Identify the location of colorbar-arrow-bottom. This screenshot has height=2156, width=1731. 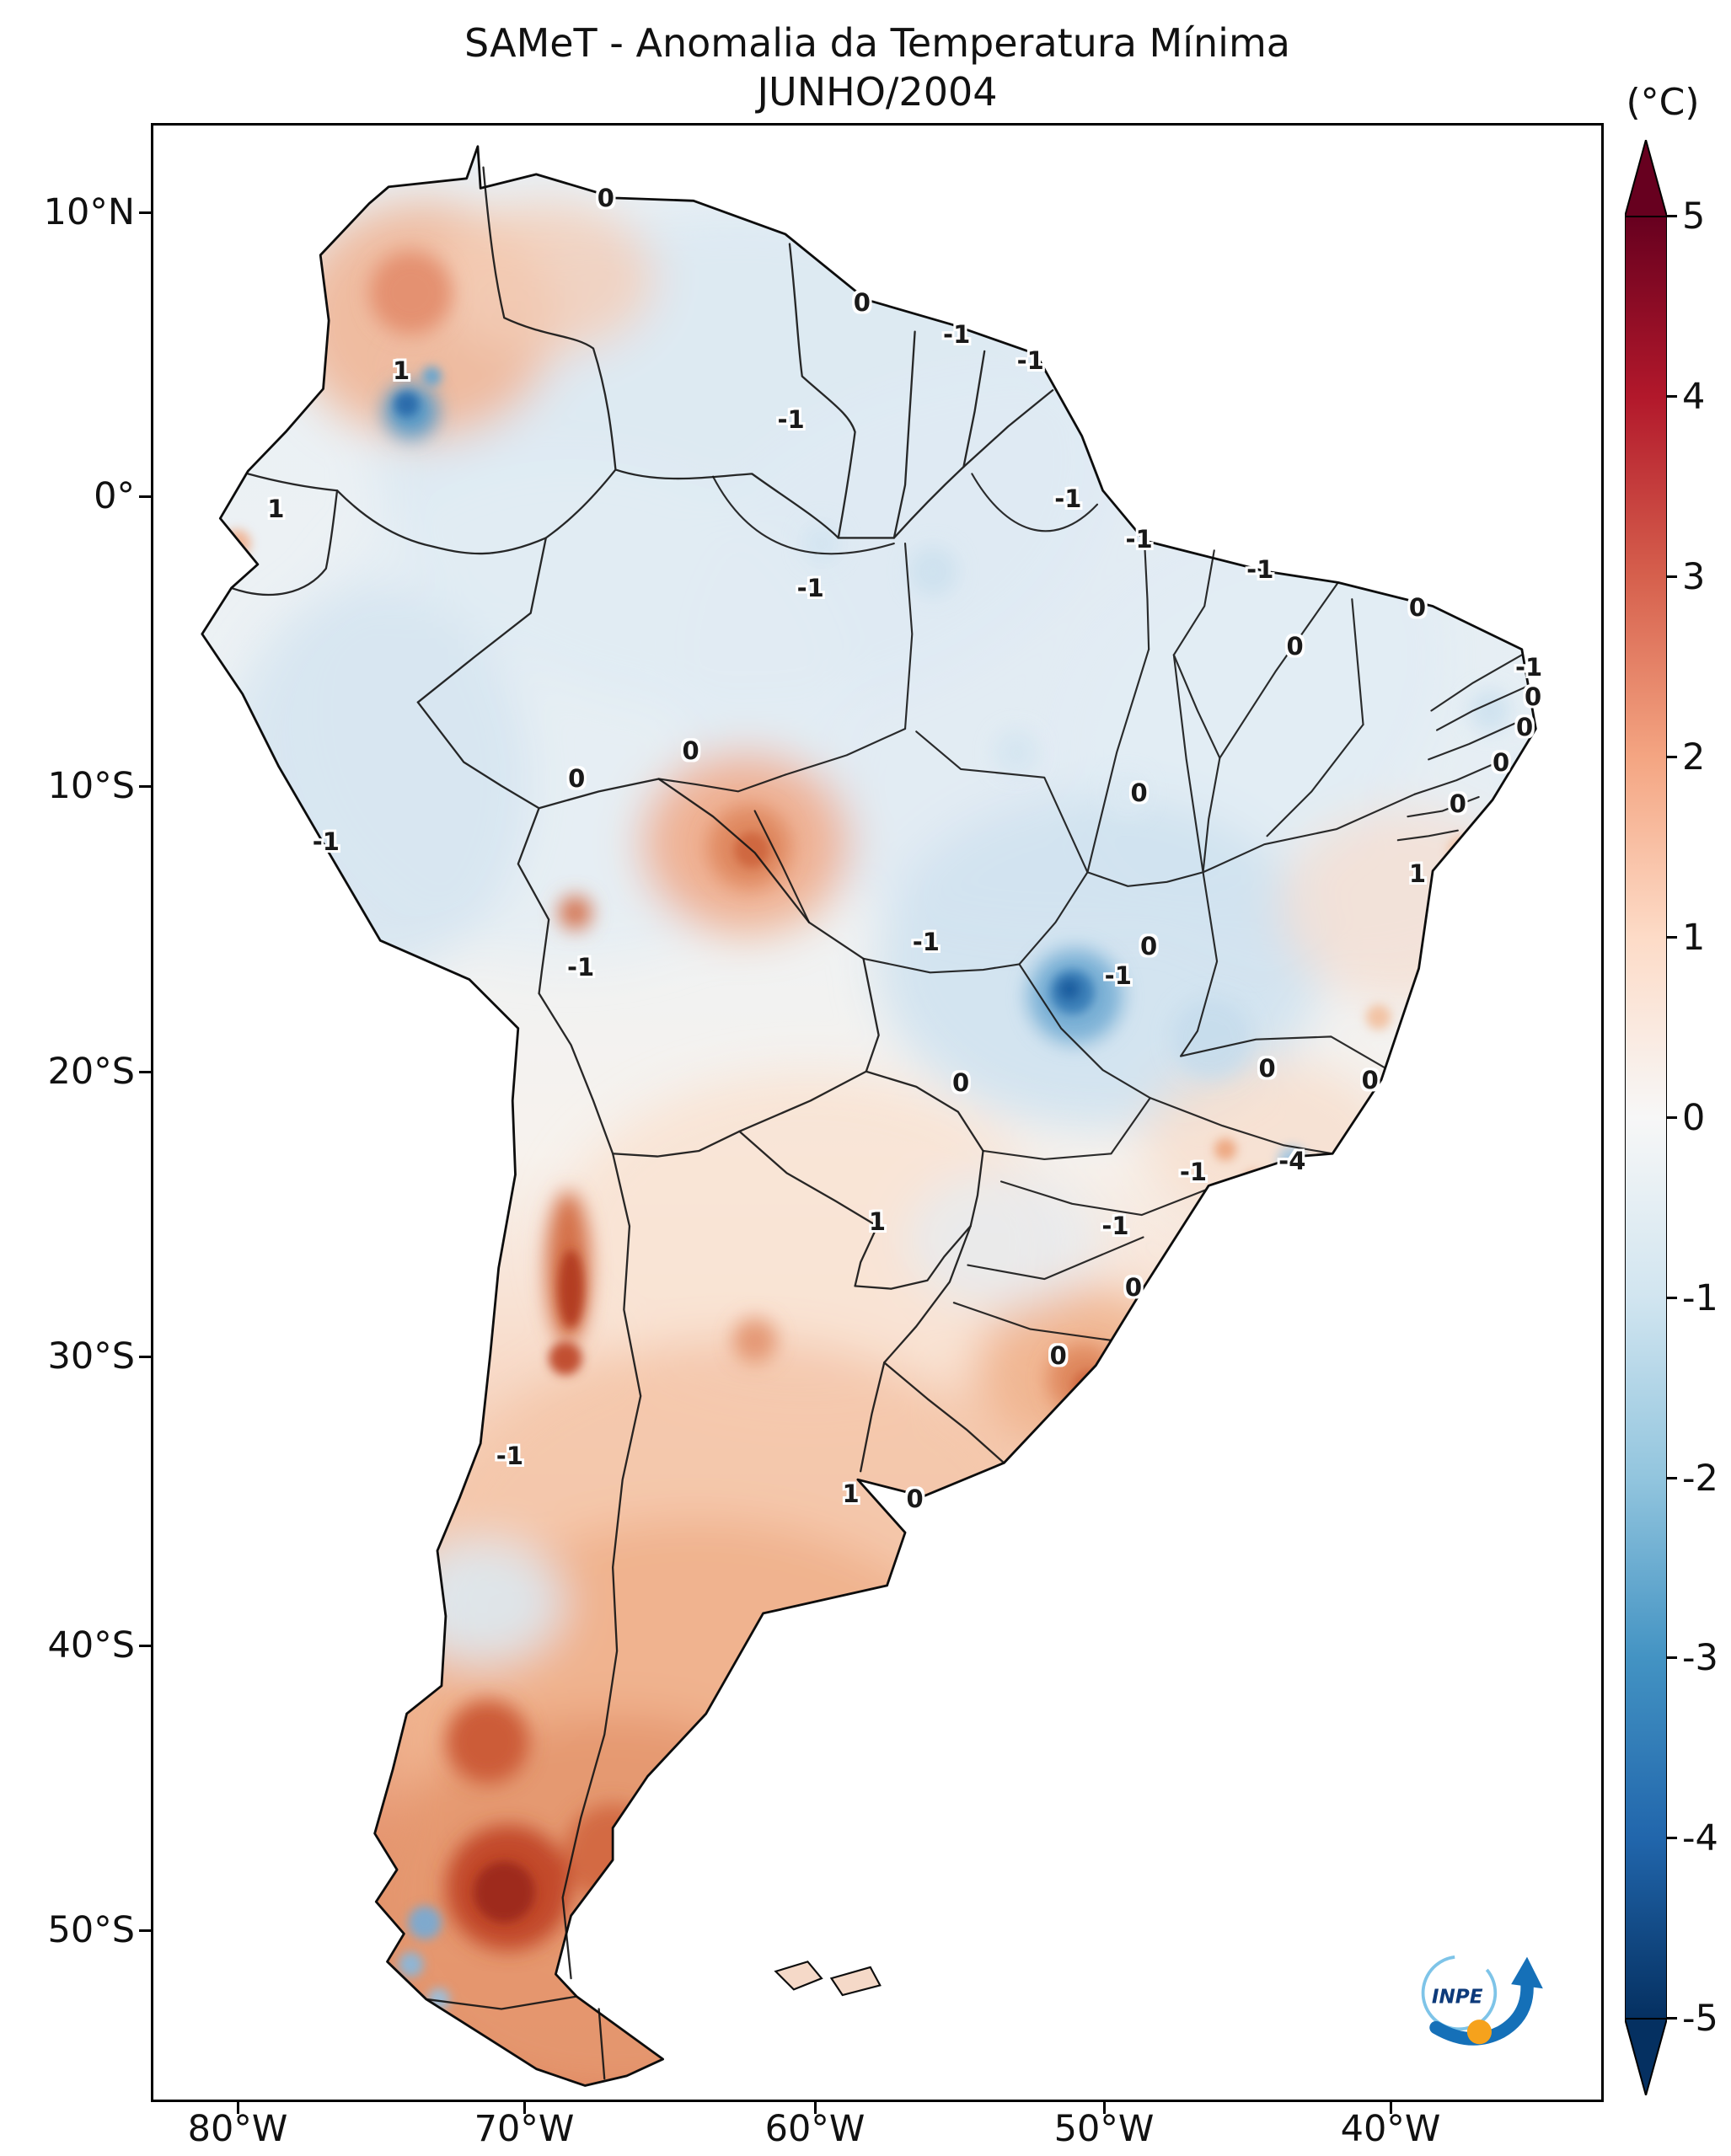
(1646, 2056).